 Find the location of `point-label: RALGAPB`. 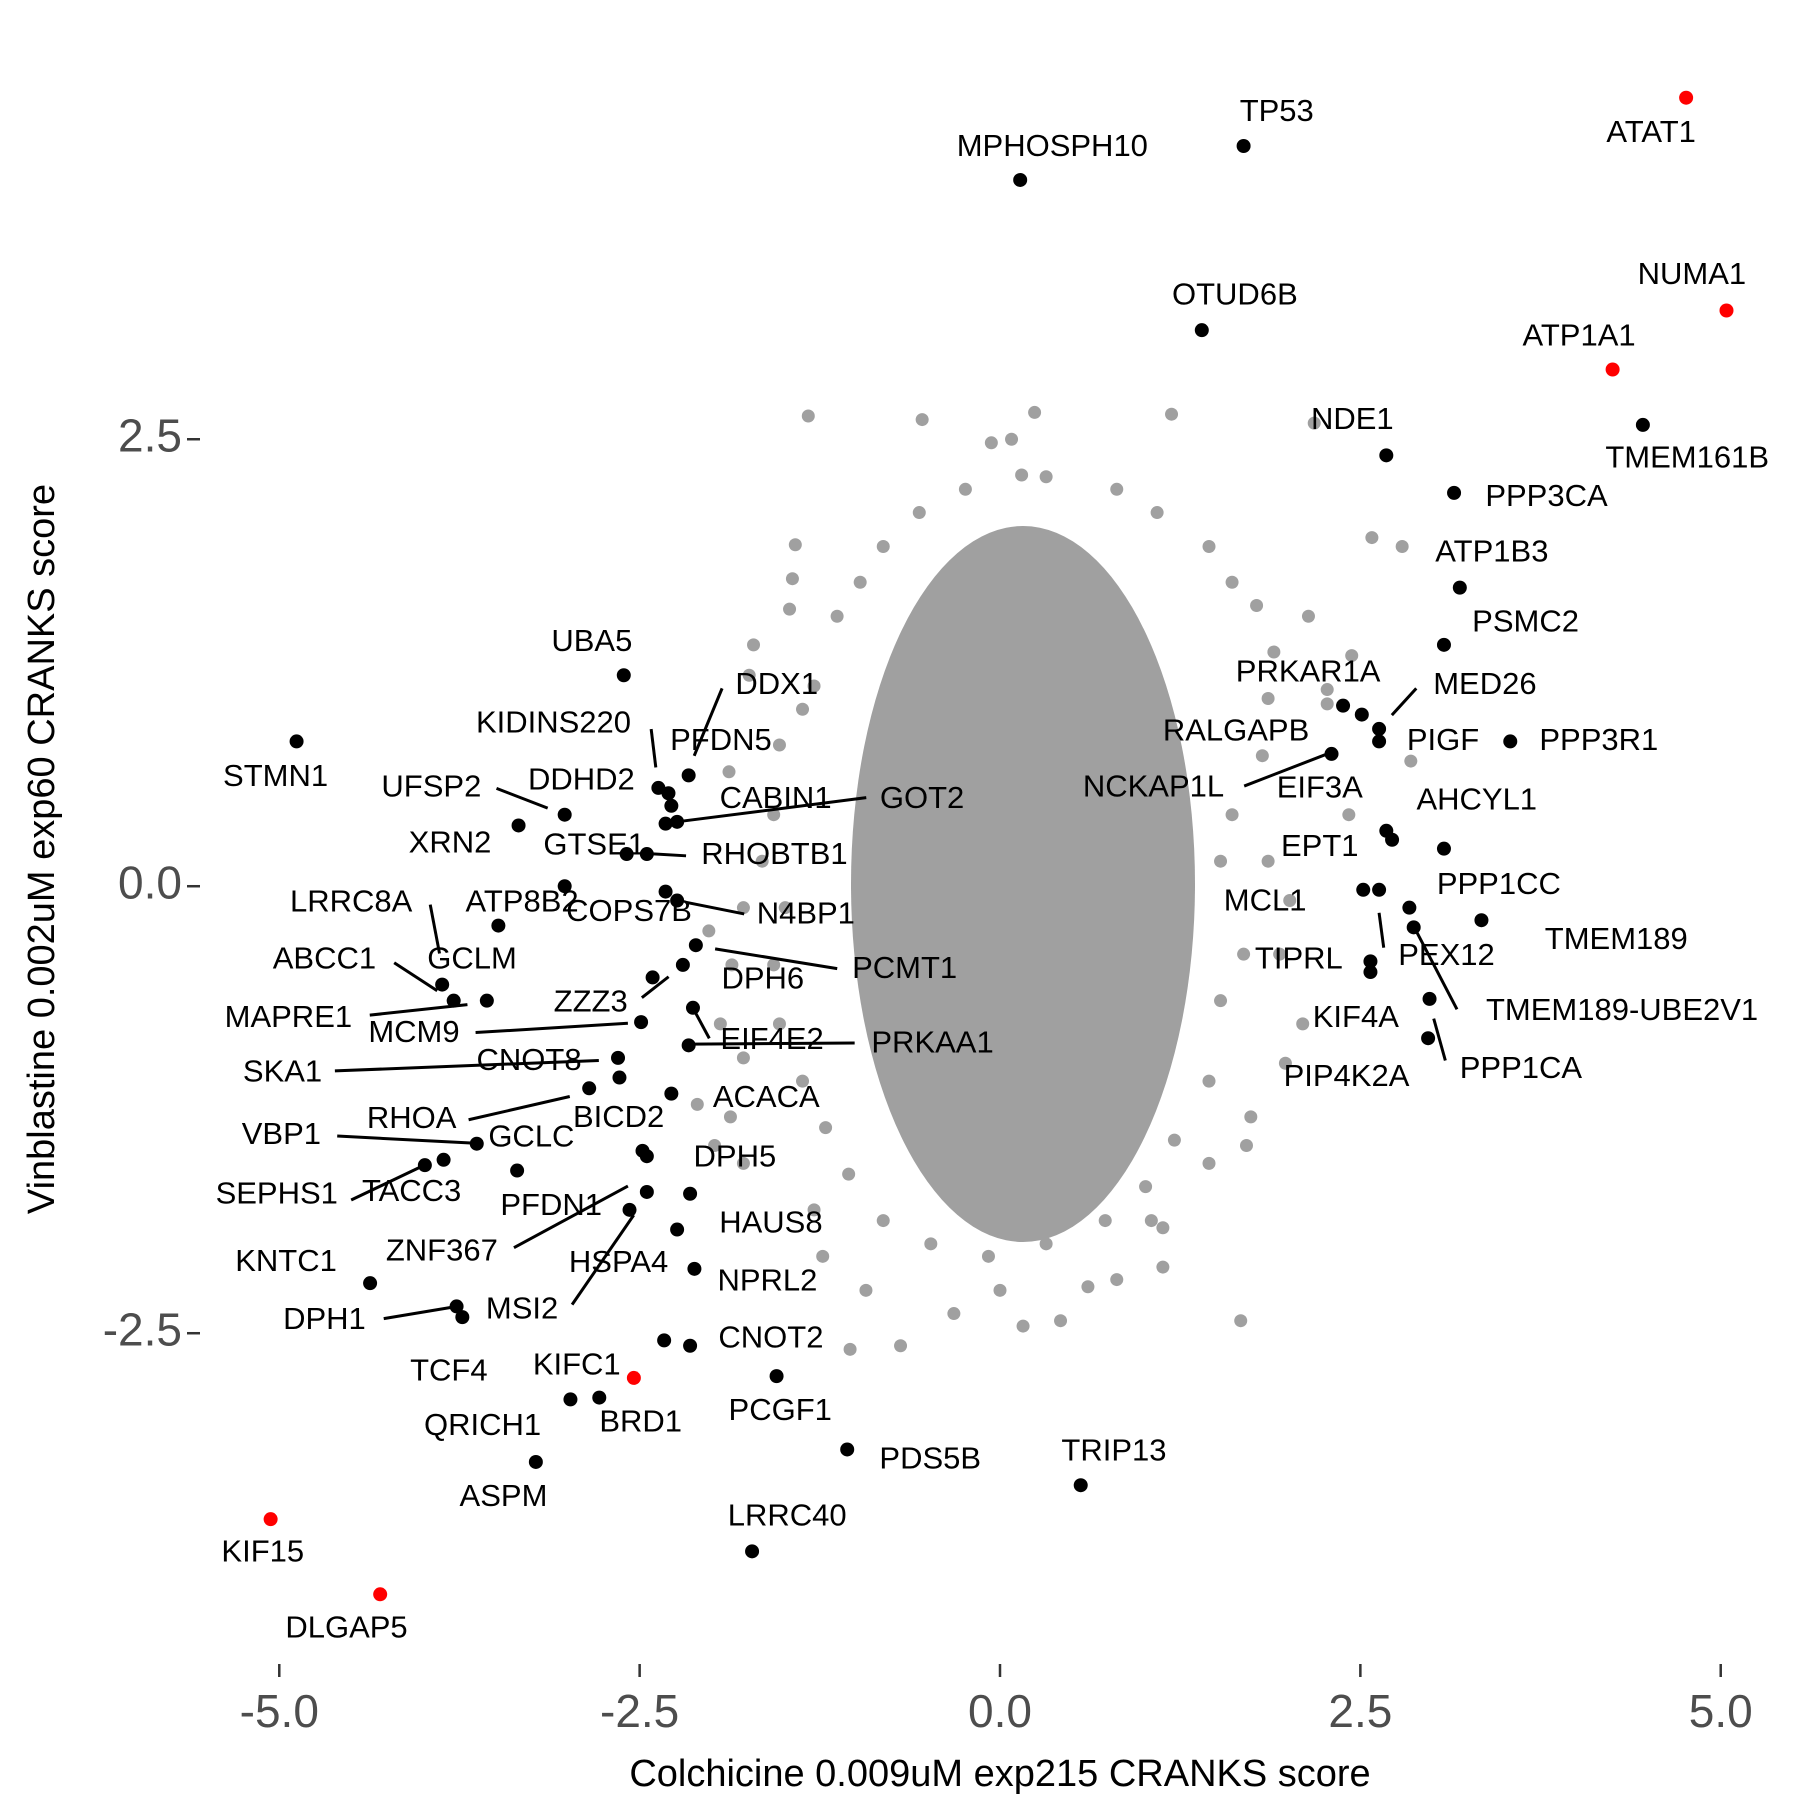

point-label: RALGAPB is located at coordinates (1236, 730).